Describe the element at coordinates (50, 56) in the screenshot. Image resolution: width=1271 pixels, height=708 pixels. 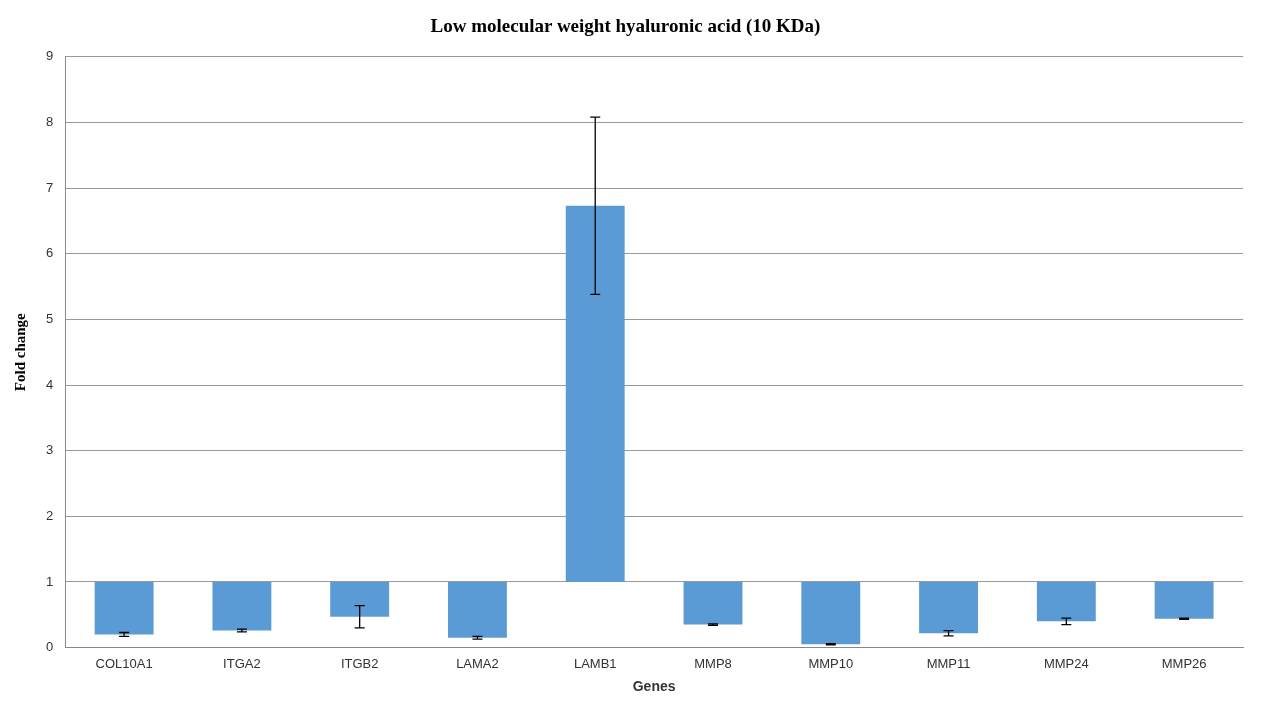
I see `y-tick-label: 9` at that location.